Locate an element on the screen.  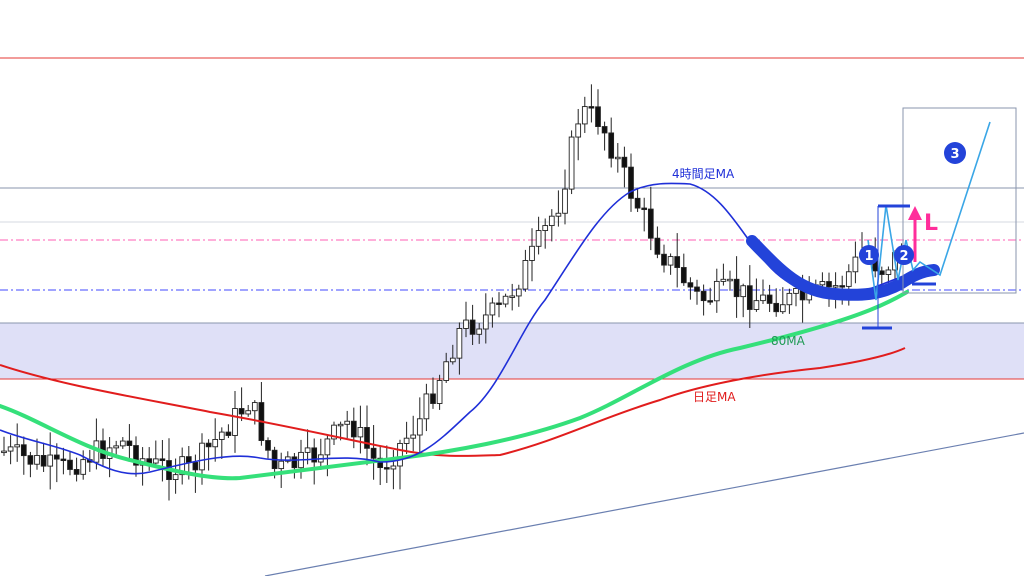
step-marker-3: 3 is located at coordinates (955, 153).